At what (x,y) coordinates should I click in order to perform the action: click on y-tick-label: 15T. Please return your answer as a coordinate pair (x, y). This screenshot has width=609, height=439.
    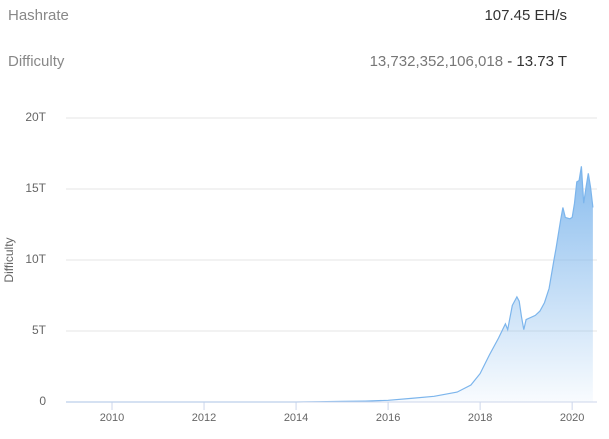
    Looking at the image, I should click on (35, 188).